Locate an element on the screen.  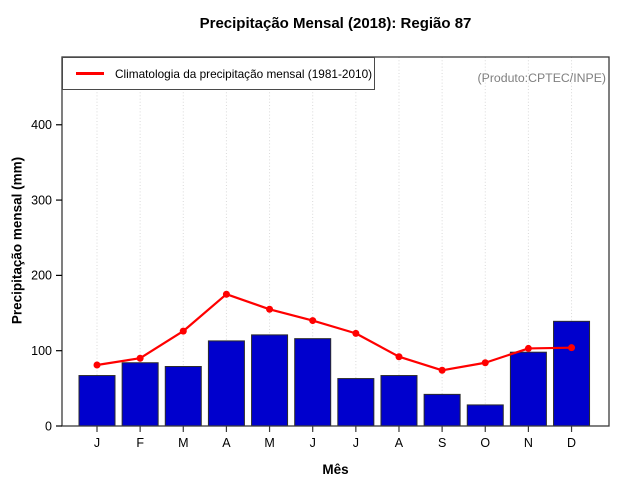
x-tick-label: S is located at coordinates (442, 443).